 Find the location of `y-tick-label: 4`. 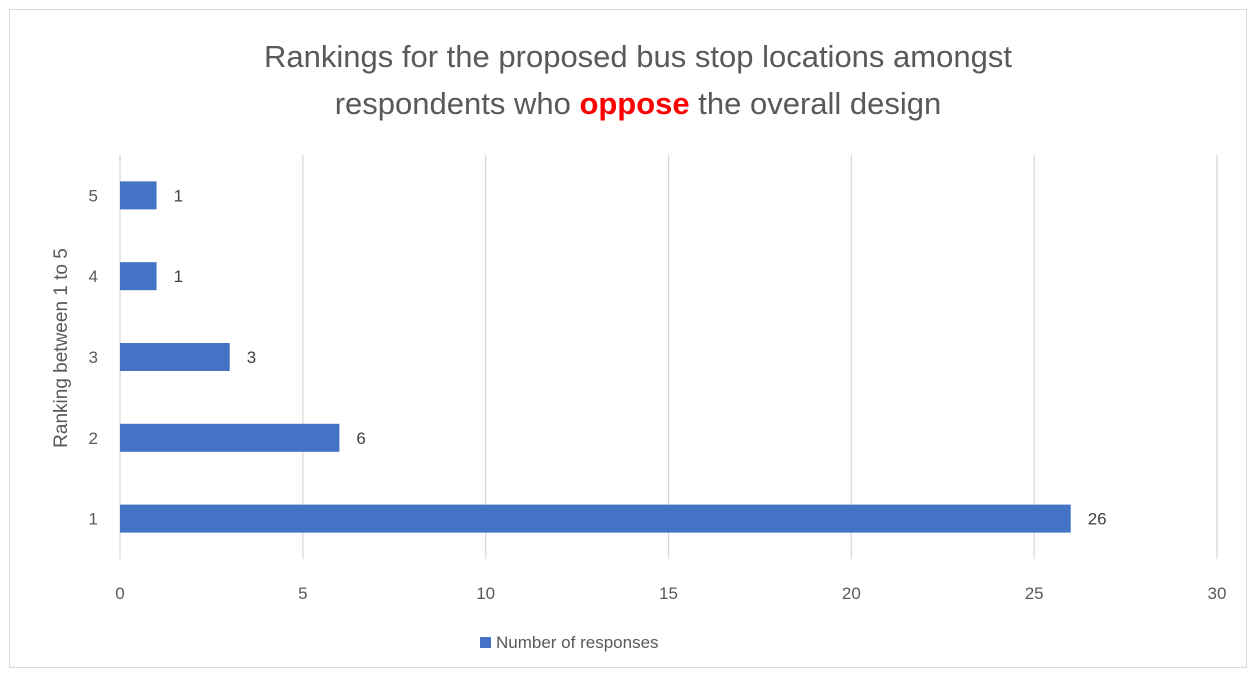

y-tick-label: 4 is located at coordinates (93, 276).